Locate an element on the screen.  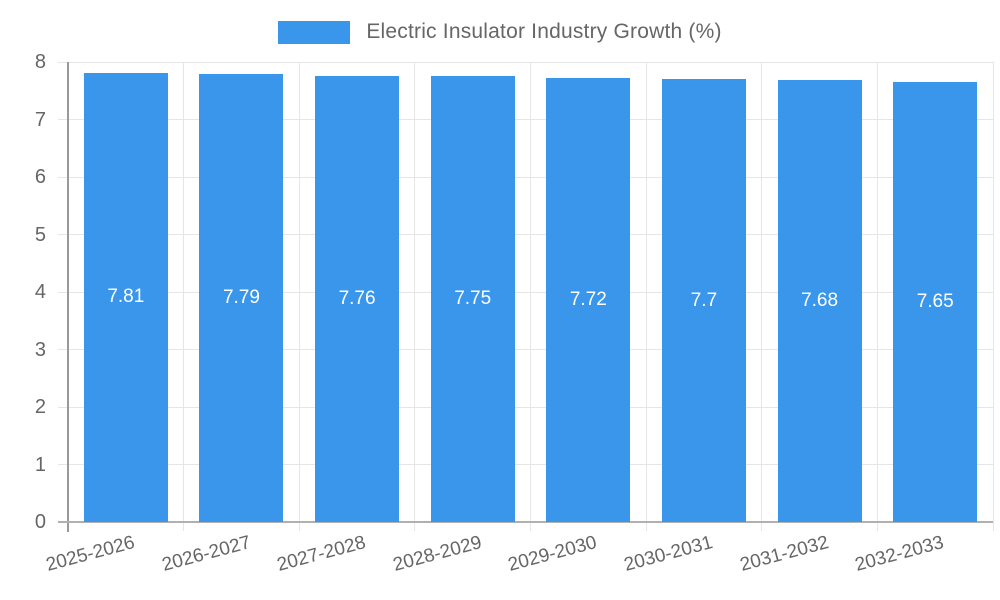
bar: 7.72 is located at coordinates (588, 300).